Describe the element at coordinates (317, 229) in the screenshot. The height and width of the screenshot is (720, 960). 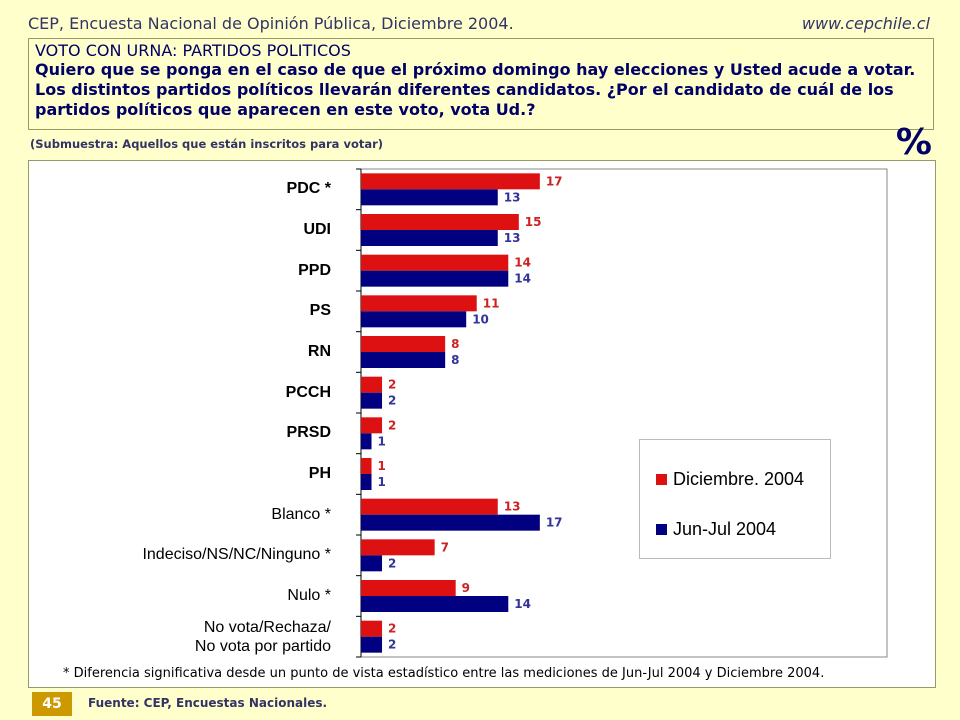
I see `category-label: UDI` at that location.